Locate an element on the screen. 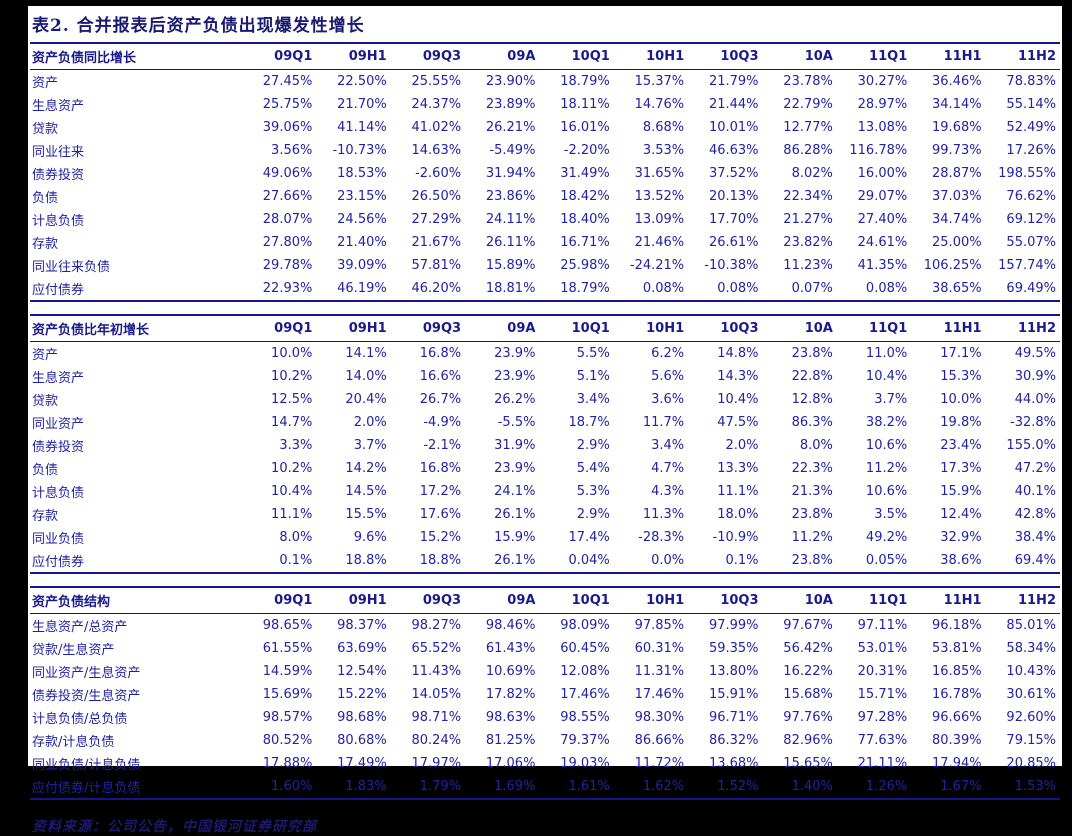 This screenshot has height=836, width=1072. row-label: 生息资产/总资产 is located at coordinates (80, 627).